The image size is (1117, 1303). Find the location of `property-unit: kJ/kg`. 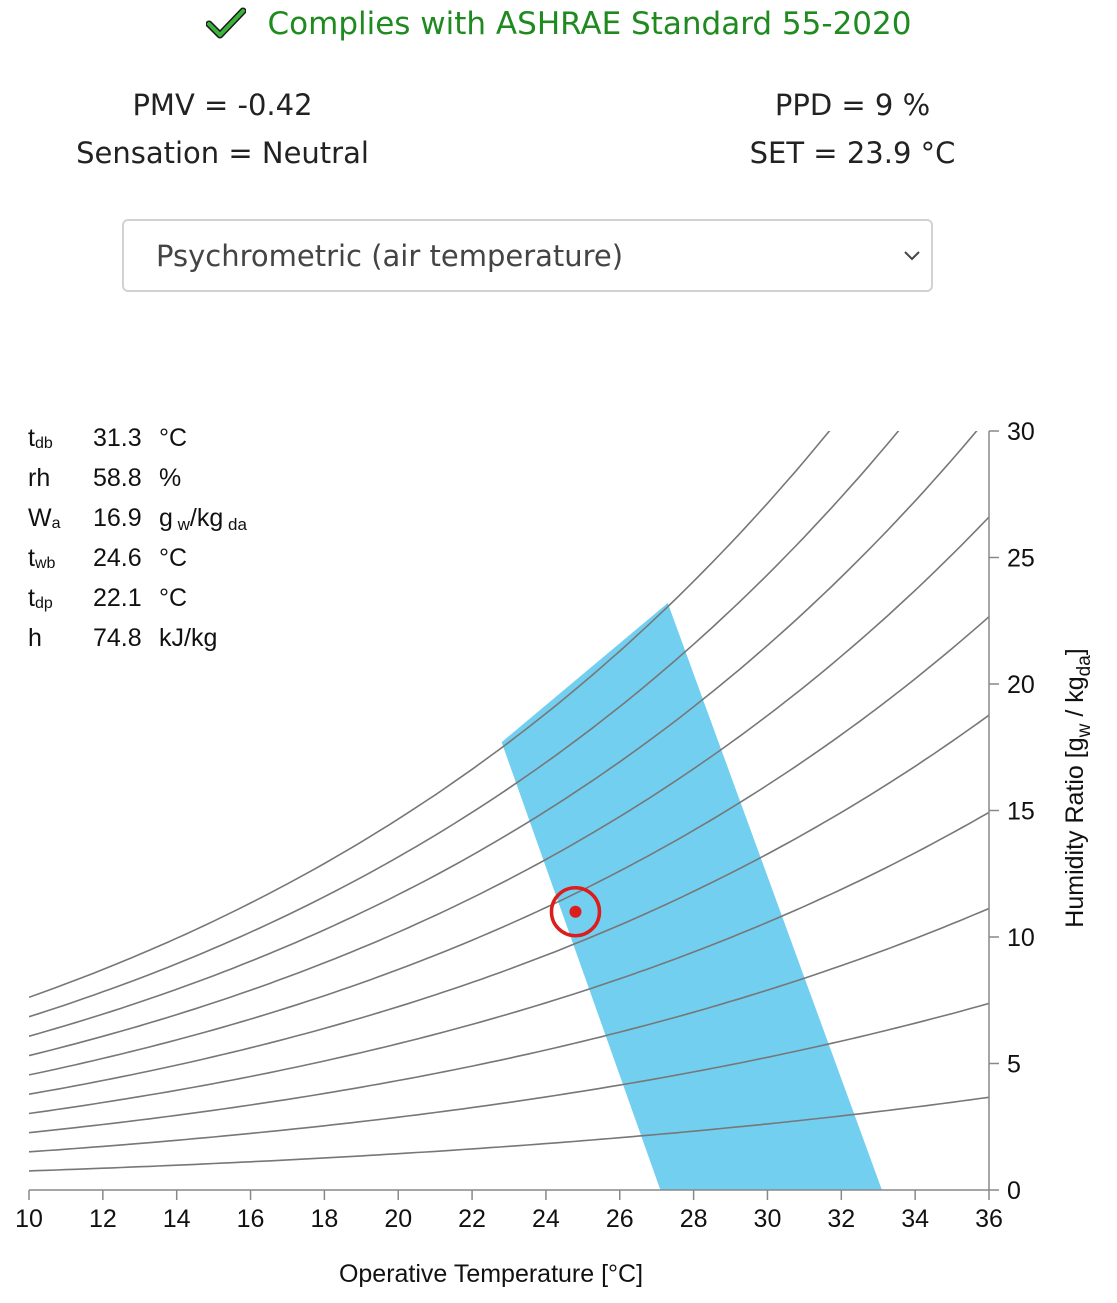

property-unit: kJ/kg is located at coordinates (188, 638).